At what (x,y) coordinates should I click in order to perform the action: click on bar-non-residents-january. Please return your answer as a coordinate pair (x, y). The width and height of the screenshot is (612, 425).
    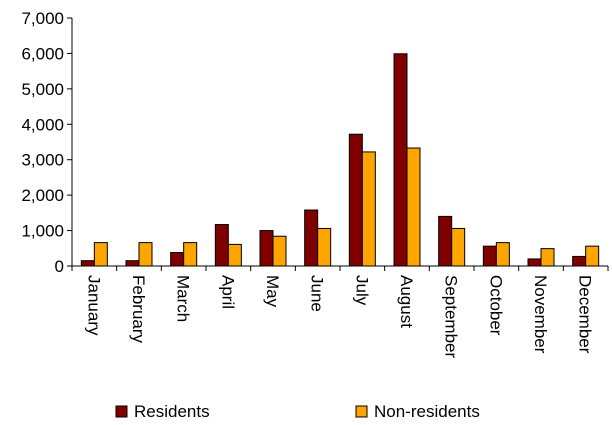
    Looking at the image, I should click on (100, 254).